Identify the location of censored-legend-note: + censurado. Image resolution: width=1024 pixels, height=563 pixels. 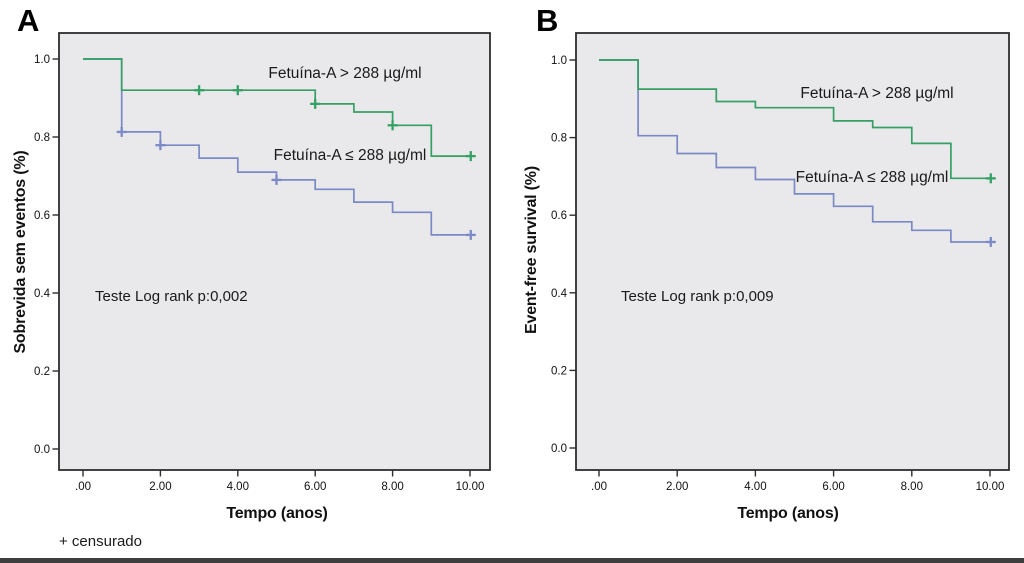
(100, 541).